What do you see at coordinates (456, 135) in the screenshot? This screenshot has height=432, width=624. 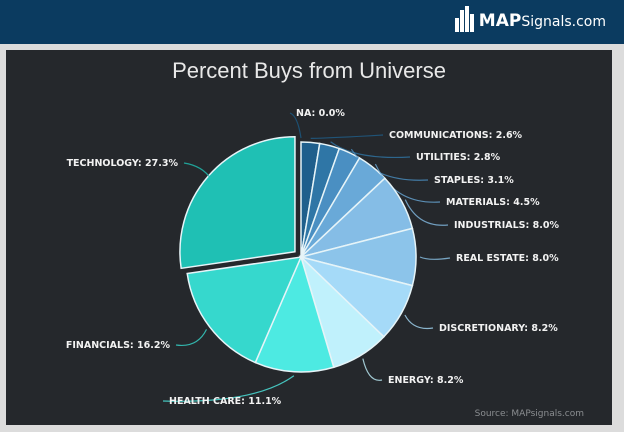 I see `slice-label-communications: COMMUNICATIONS: 2.6%` at bounding box center [456, 135].